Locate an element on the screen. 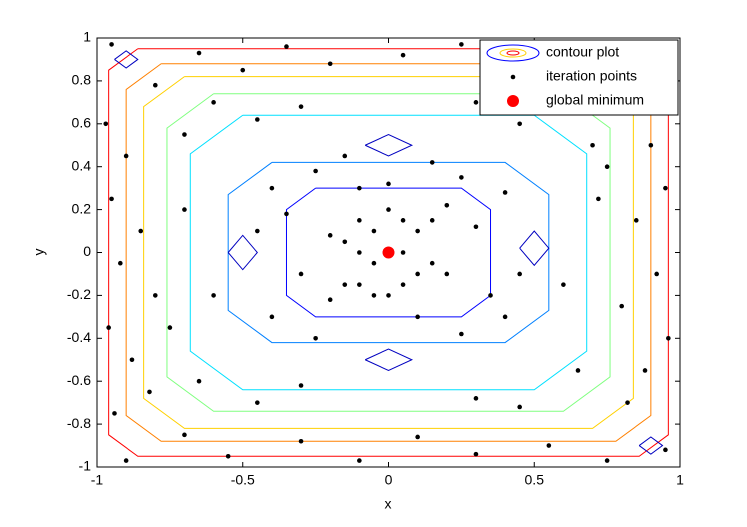  y-tick-label: 0.6 is located at coordinates (82, 123).